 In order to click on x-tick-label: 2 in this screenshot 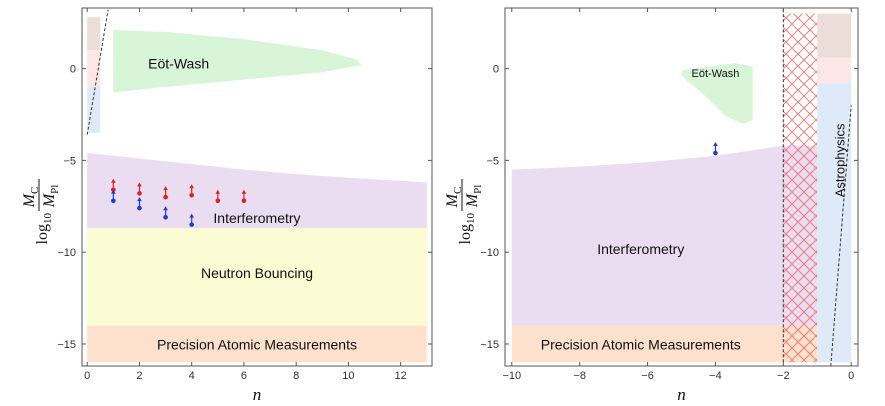, I will do `click(139, 376)`.